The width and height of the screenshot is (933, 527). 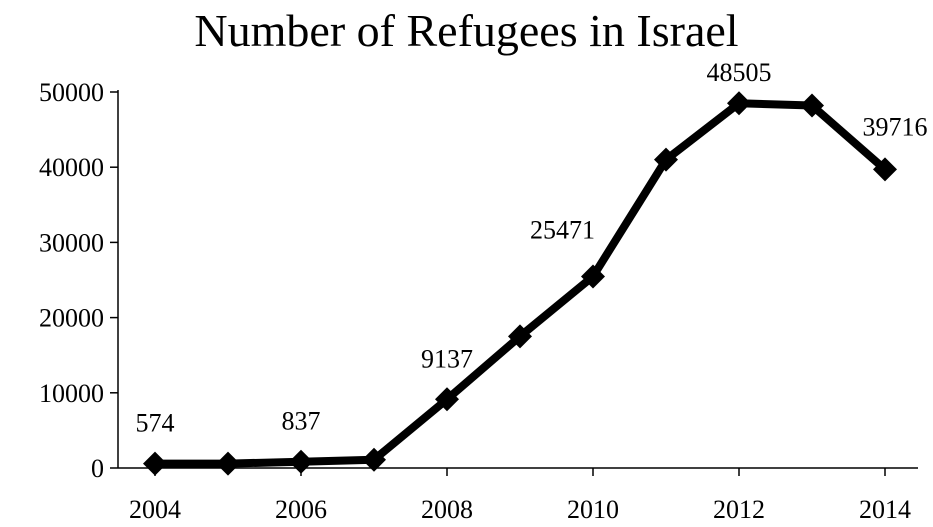 What do you see at coordinates (447, 509) in the screenshot?
I see `x-tick-label: 2008` at bounding box center [447, 509].